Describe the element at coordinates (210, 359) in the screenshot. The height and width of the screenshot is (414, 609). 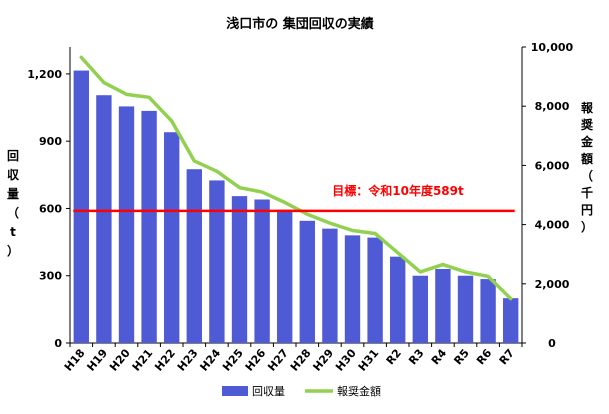
I see `x-tick-label: H24` at that location.